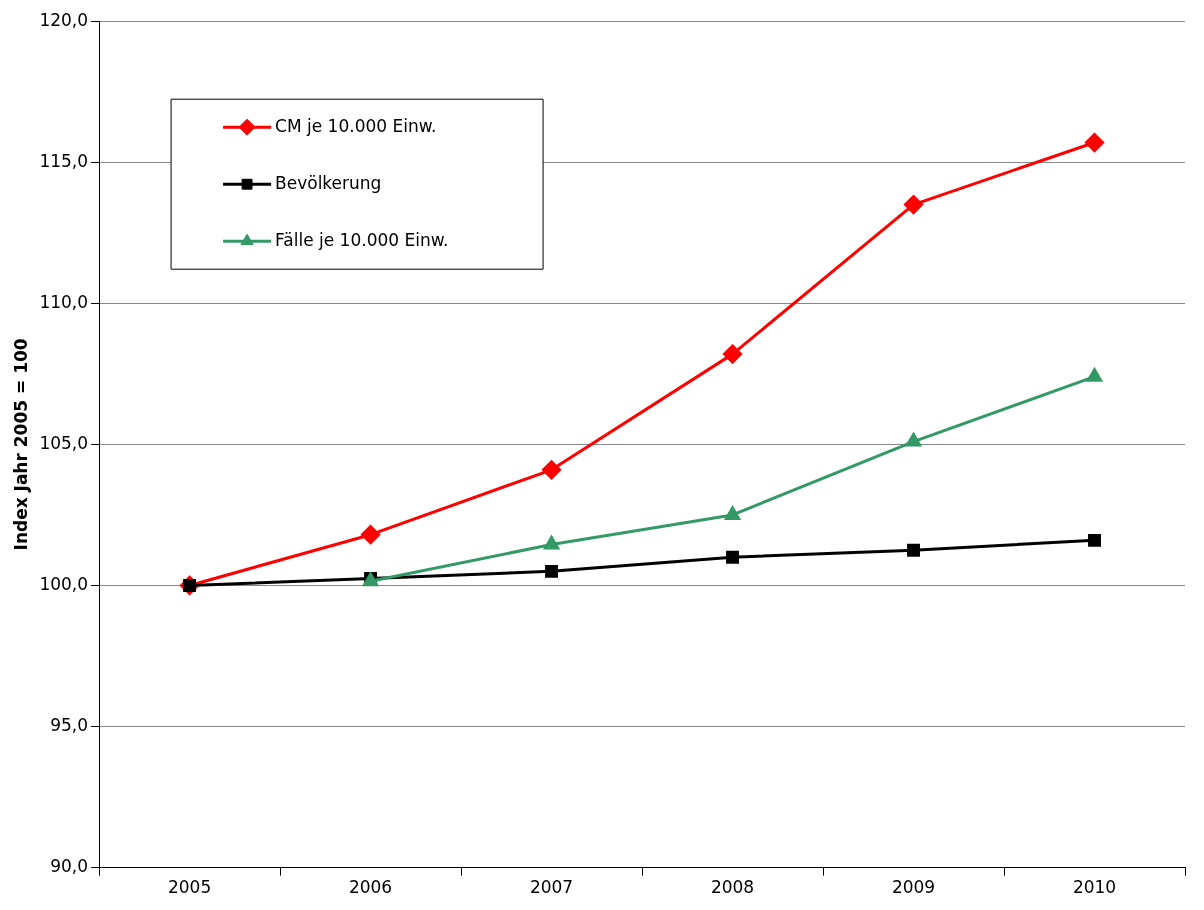 This screenshot has height=910, width=1204. Describe the element at coordinates (64, 301) in the screenshot. I see `y-tick-label: 110,0` at that location.